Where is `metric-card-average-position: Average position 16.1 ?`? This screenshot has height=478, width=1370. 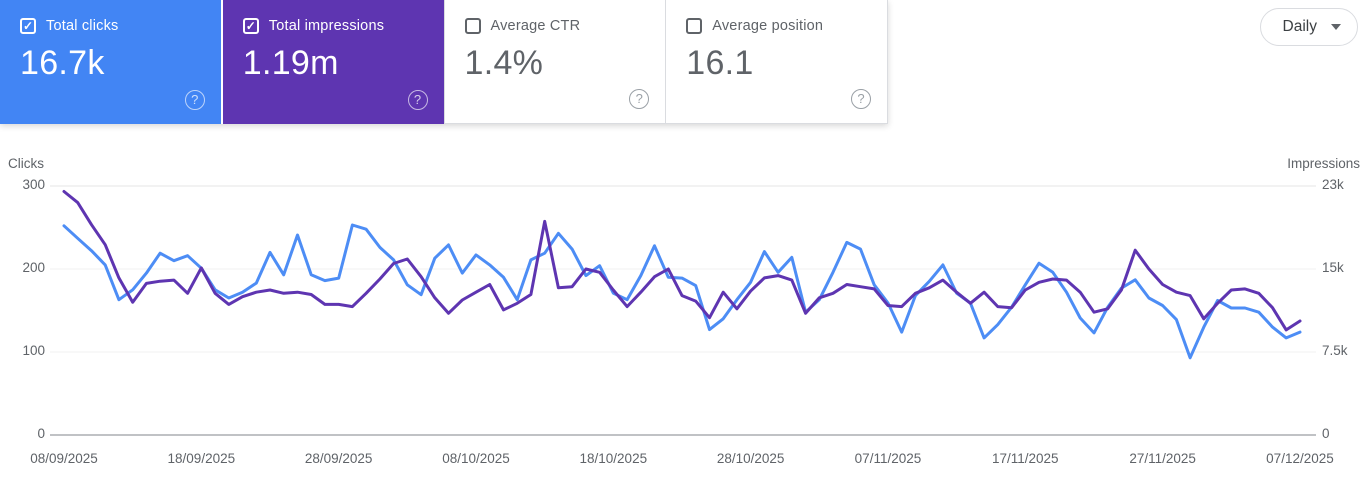
metric-card-average-position: Average position 16.1 ? is located at coordinates (776, 62).